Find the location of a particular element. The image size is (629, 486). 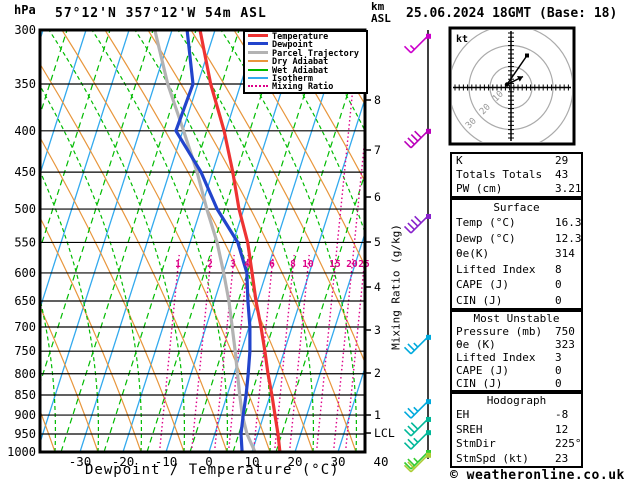

temp-tick-label: 10 is located at coordinates (251, 461).